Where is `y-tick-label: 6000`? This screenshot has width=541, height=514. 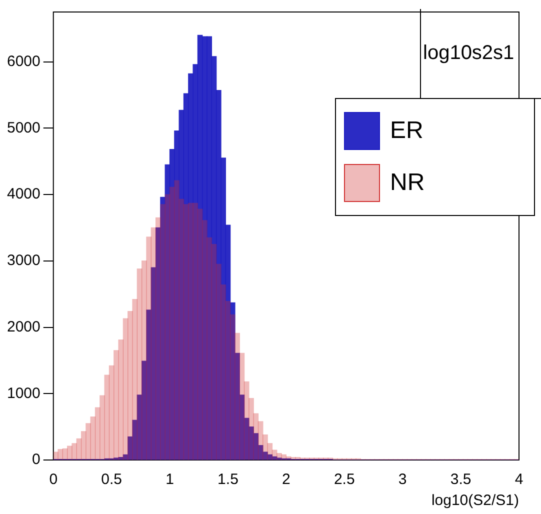 y-tick-label: 6000 is located at coordinates (23, 61).